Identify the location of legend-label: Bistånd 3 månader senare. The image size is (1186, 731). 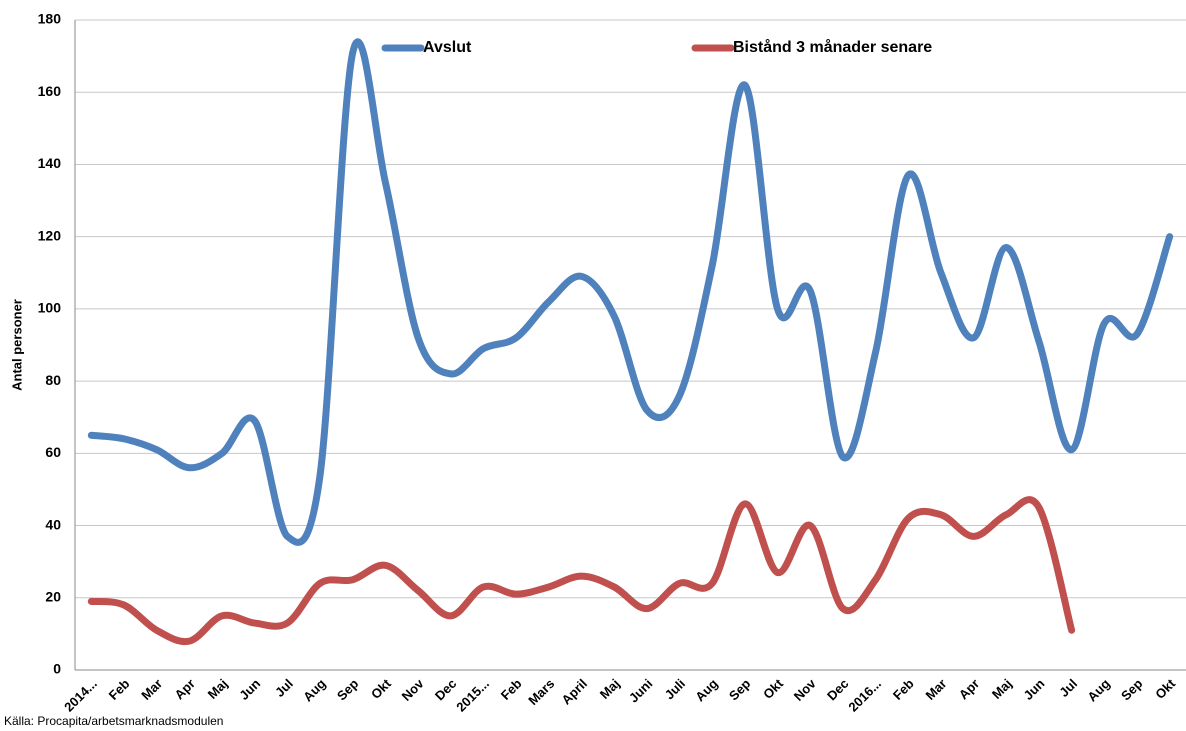
(832, 47).